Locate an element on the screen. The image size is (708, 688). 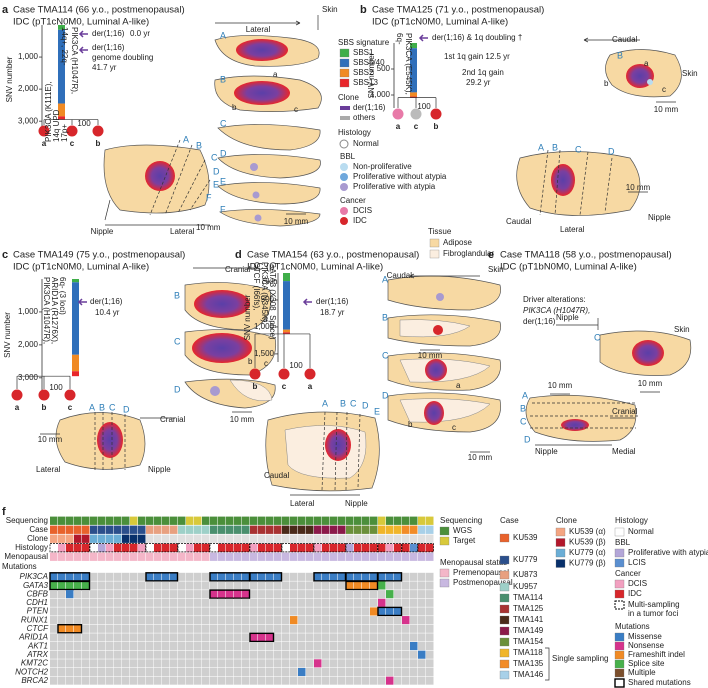
gene-label: CTCF is located at coordinates (38, 628).